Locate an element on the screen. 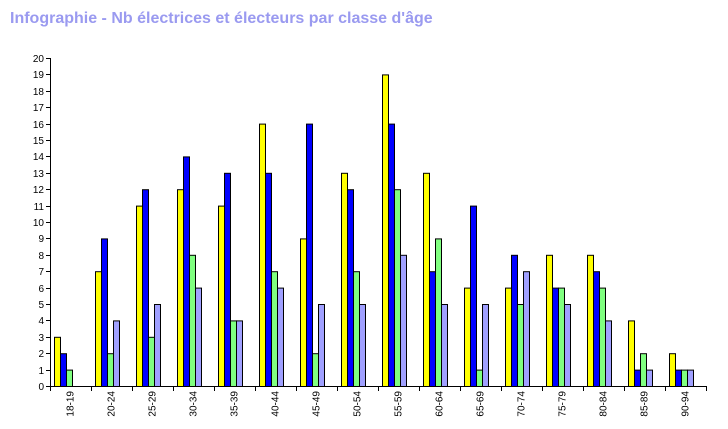  y-tick-label: 15 is located at coordinates (39, 141).